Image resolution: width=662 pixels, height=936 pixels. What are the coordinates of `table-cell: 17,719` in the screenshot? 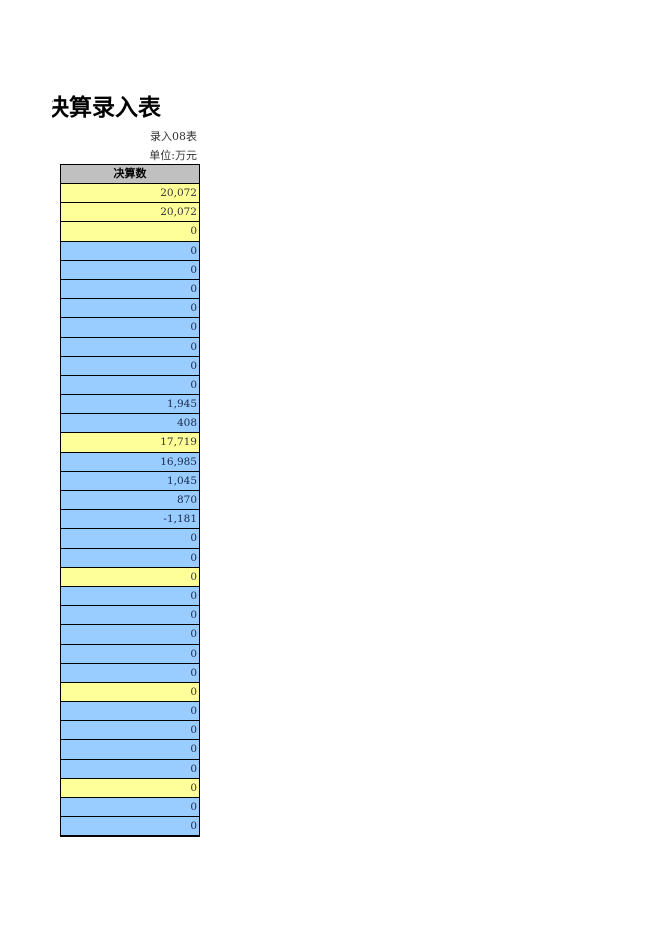 It's located at (130, 443).